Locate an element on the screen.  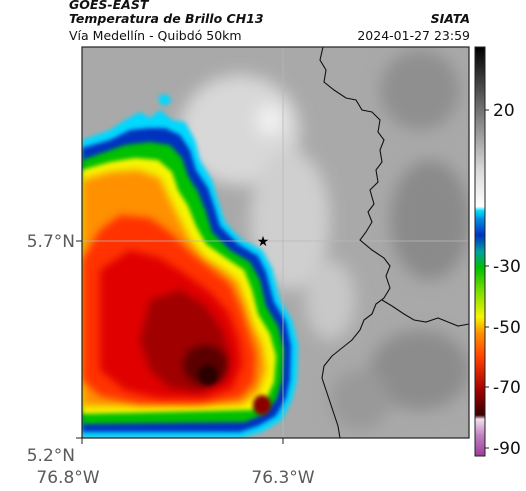
colorbar-tick-label: -30 is located at coordinates (507, 267).